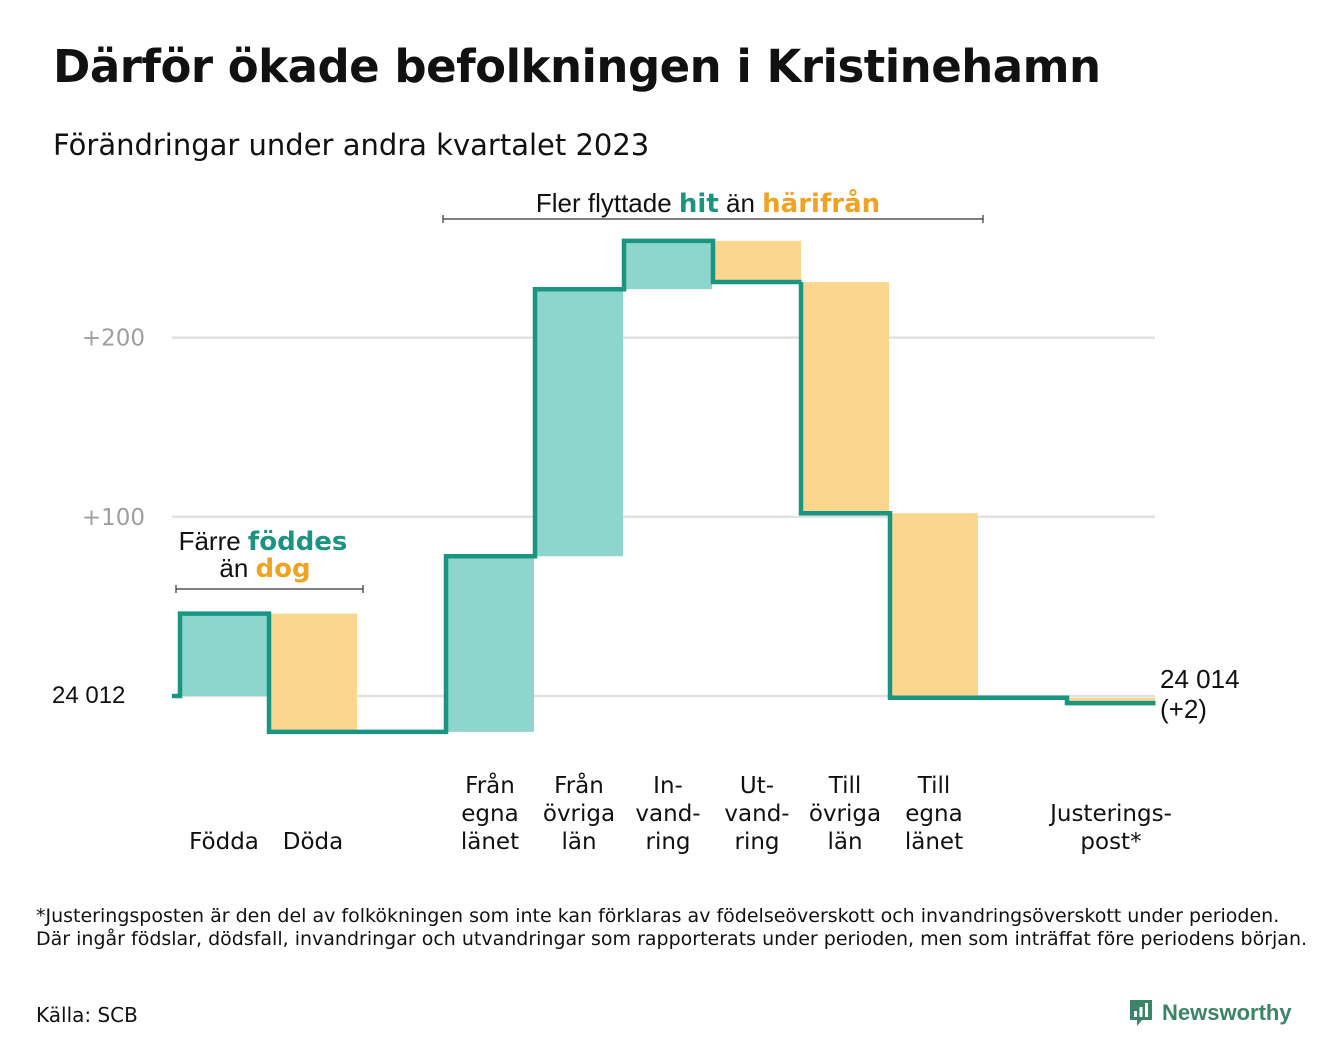 The image size is (1340, 1060). What do you see at coordinates (237, 568) in the screenshot?
I see `births-annotation-line2-plain: än` at bounding box center [237, 568].